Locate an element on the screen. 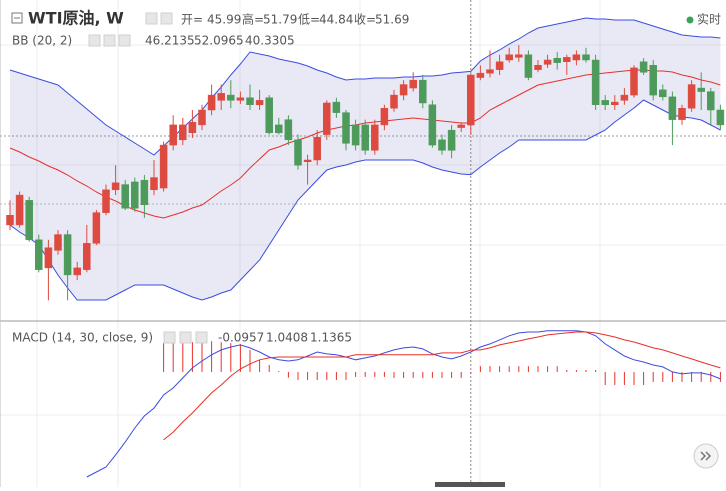 The width and height of the screenshot is (726, 491). close-label: 收= is located at coordinates (365, 20).